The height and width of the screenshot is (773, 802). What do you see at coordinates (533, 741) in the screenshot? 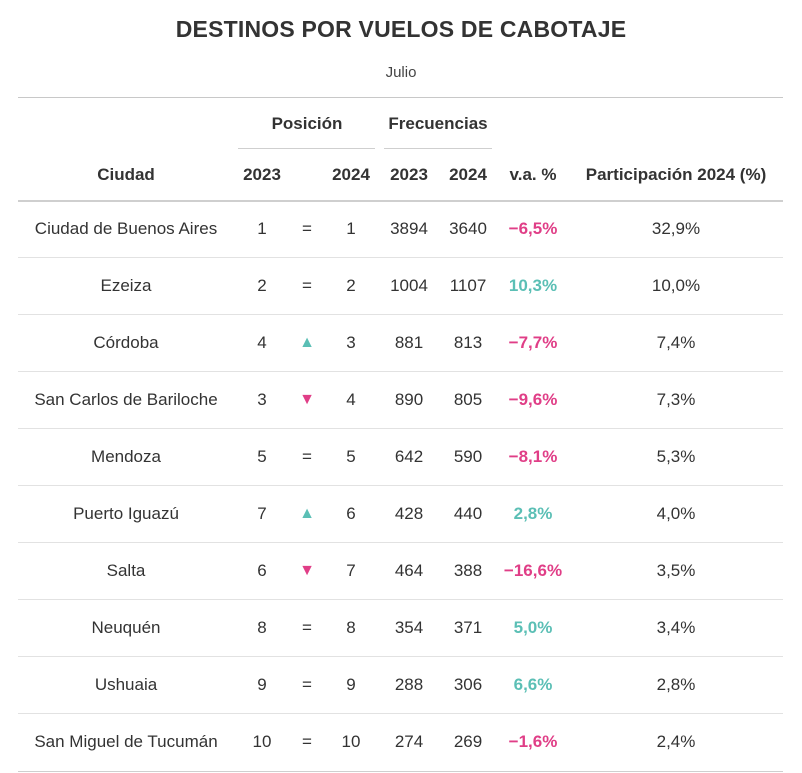
I see `cell-var: −1,6%` at bounding box center [533, 741].